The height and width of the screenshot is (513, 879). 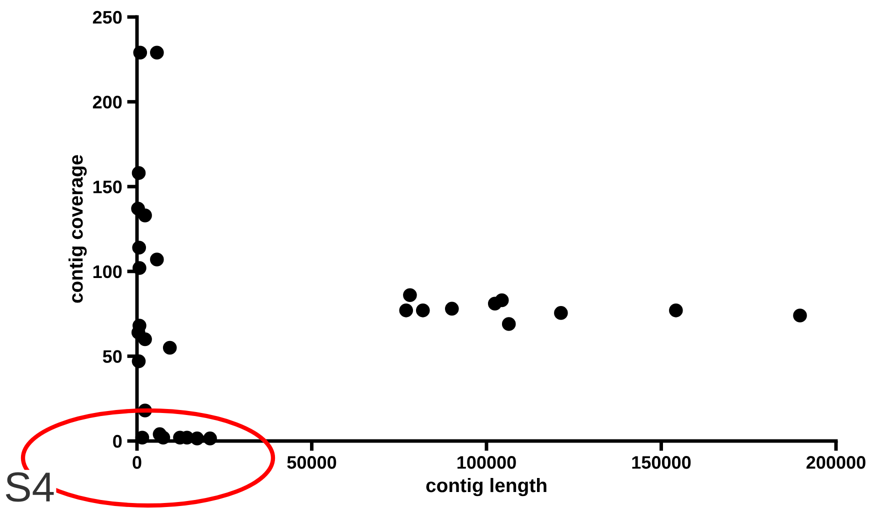 What do you see at coordinates (107, 17) in the screenshot?
I see `y-tick-label: 250` at bounding box center [107, 17].